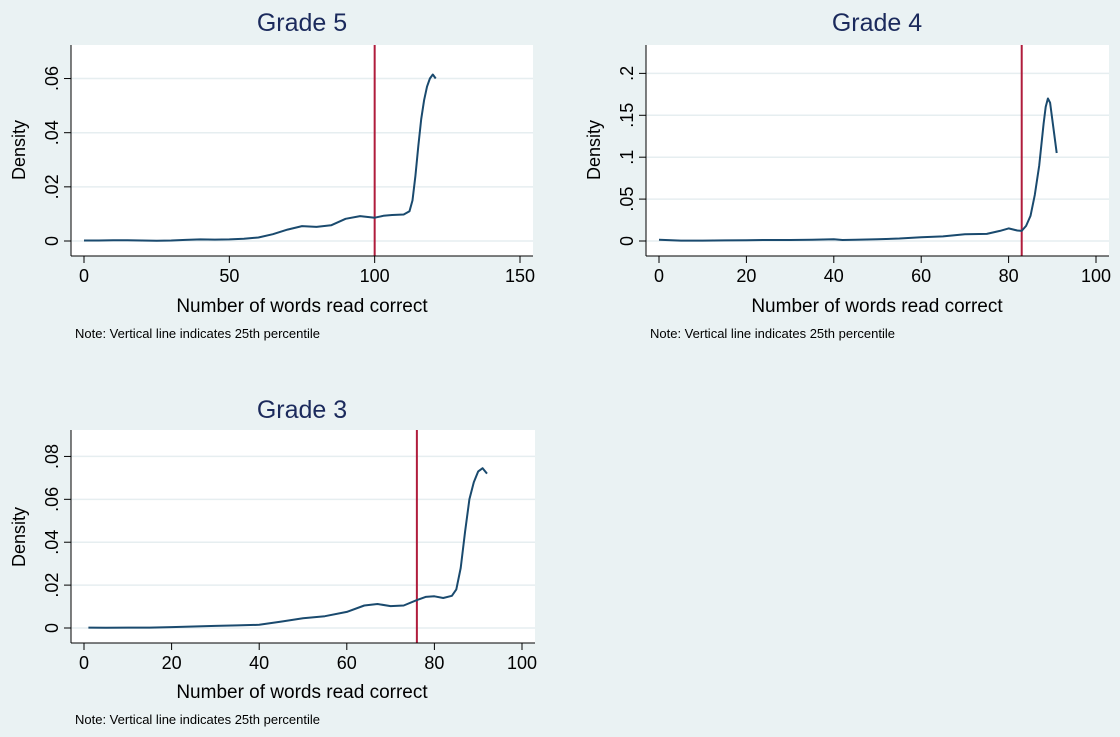 The image size is (1120, 737). I want to click on y-tick-label: .1, so click(627, 157).